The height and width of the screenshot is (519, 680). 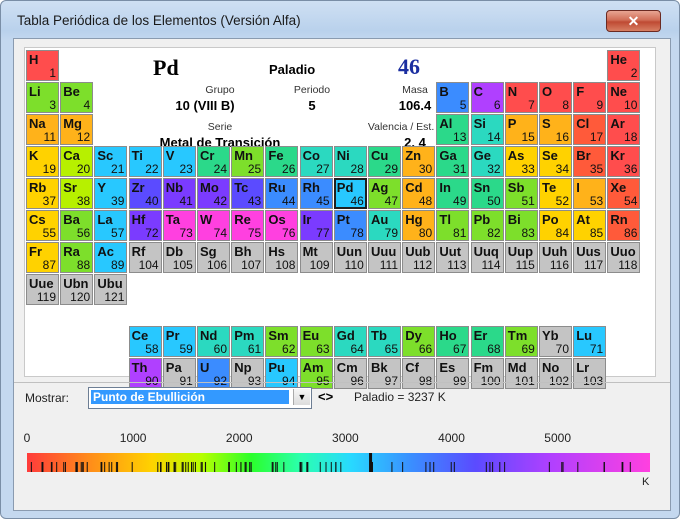 I want to click on element-cell-si: Si 14, so click(x=487, y=129).